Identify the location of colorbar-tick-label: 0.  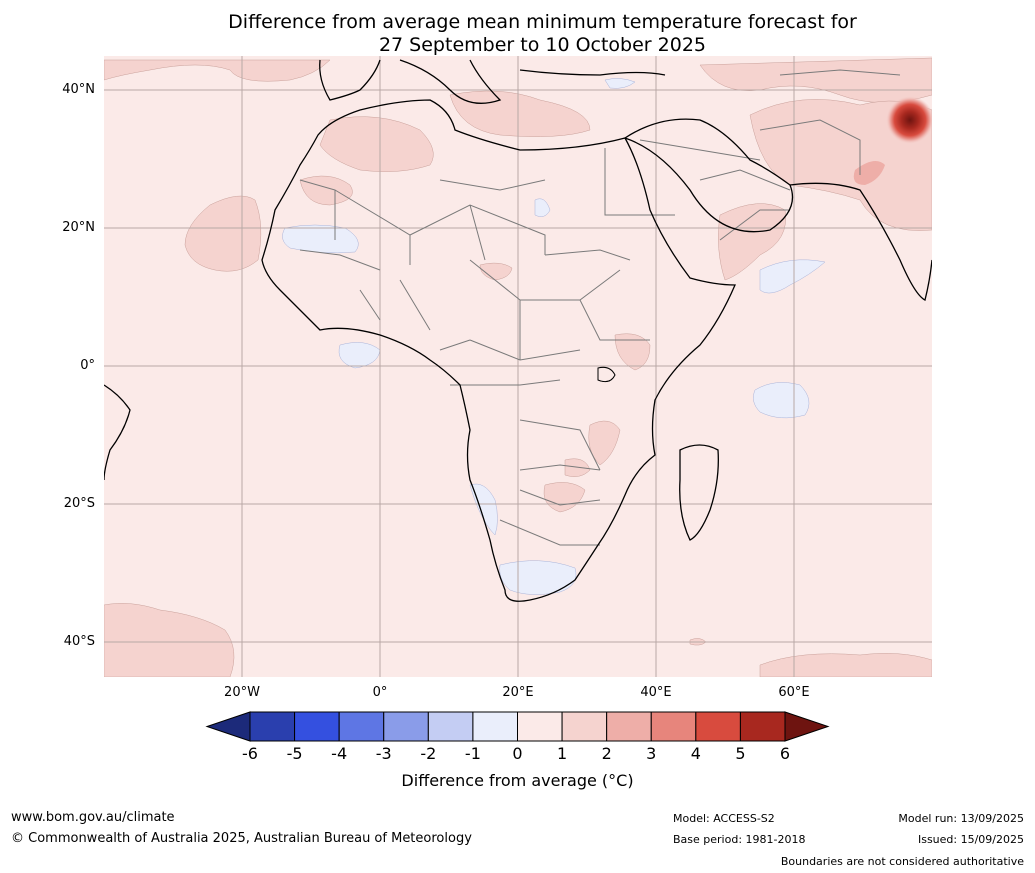
(517, 753).